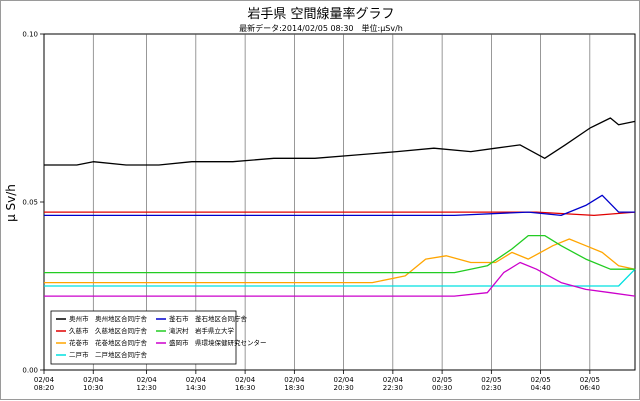 This screenshot has height=401, width=640. What do you see at coordinates (218, 342) in the screenshot?
I see `legend-entry: 盛岡市 県環境保健研究センター` at bounding box center [218, 342].